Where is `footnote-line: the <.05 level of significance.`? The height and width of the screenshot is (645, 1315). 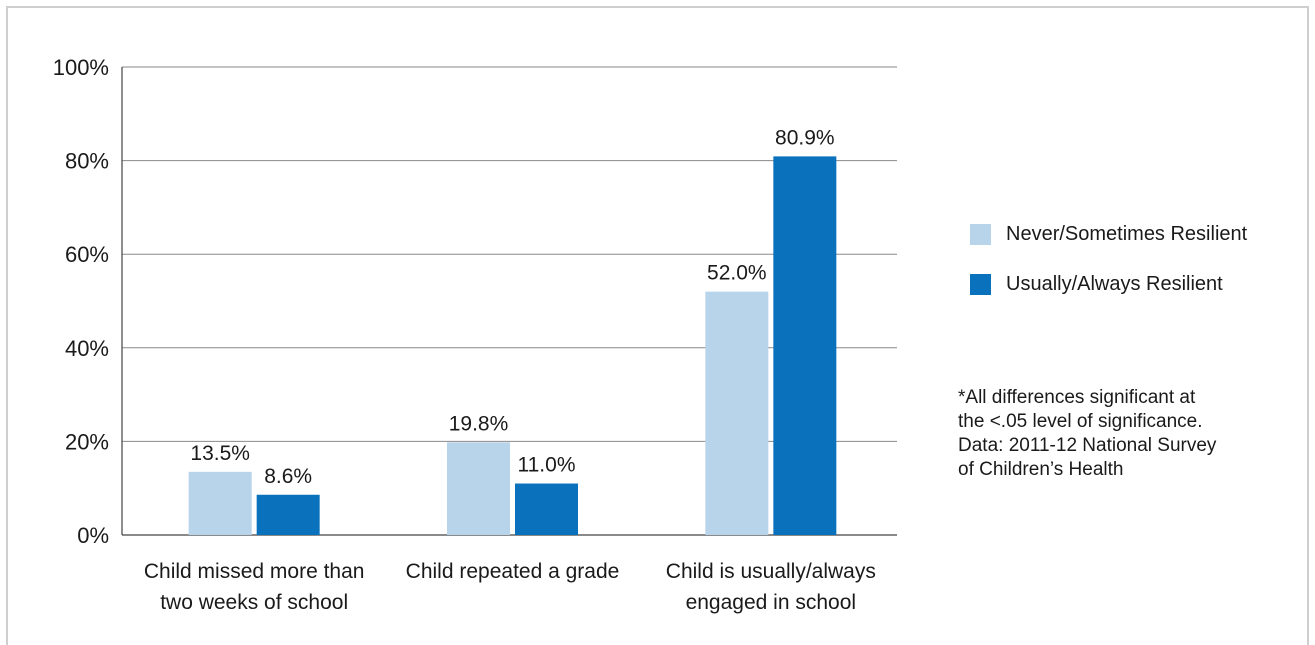
footnote-line: the <.05 level of significance. is located at coordinates (1080, 421).